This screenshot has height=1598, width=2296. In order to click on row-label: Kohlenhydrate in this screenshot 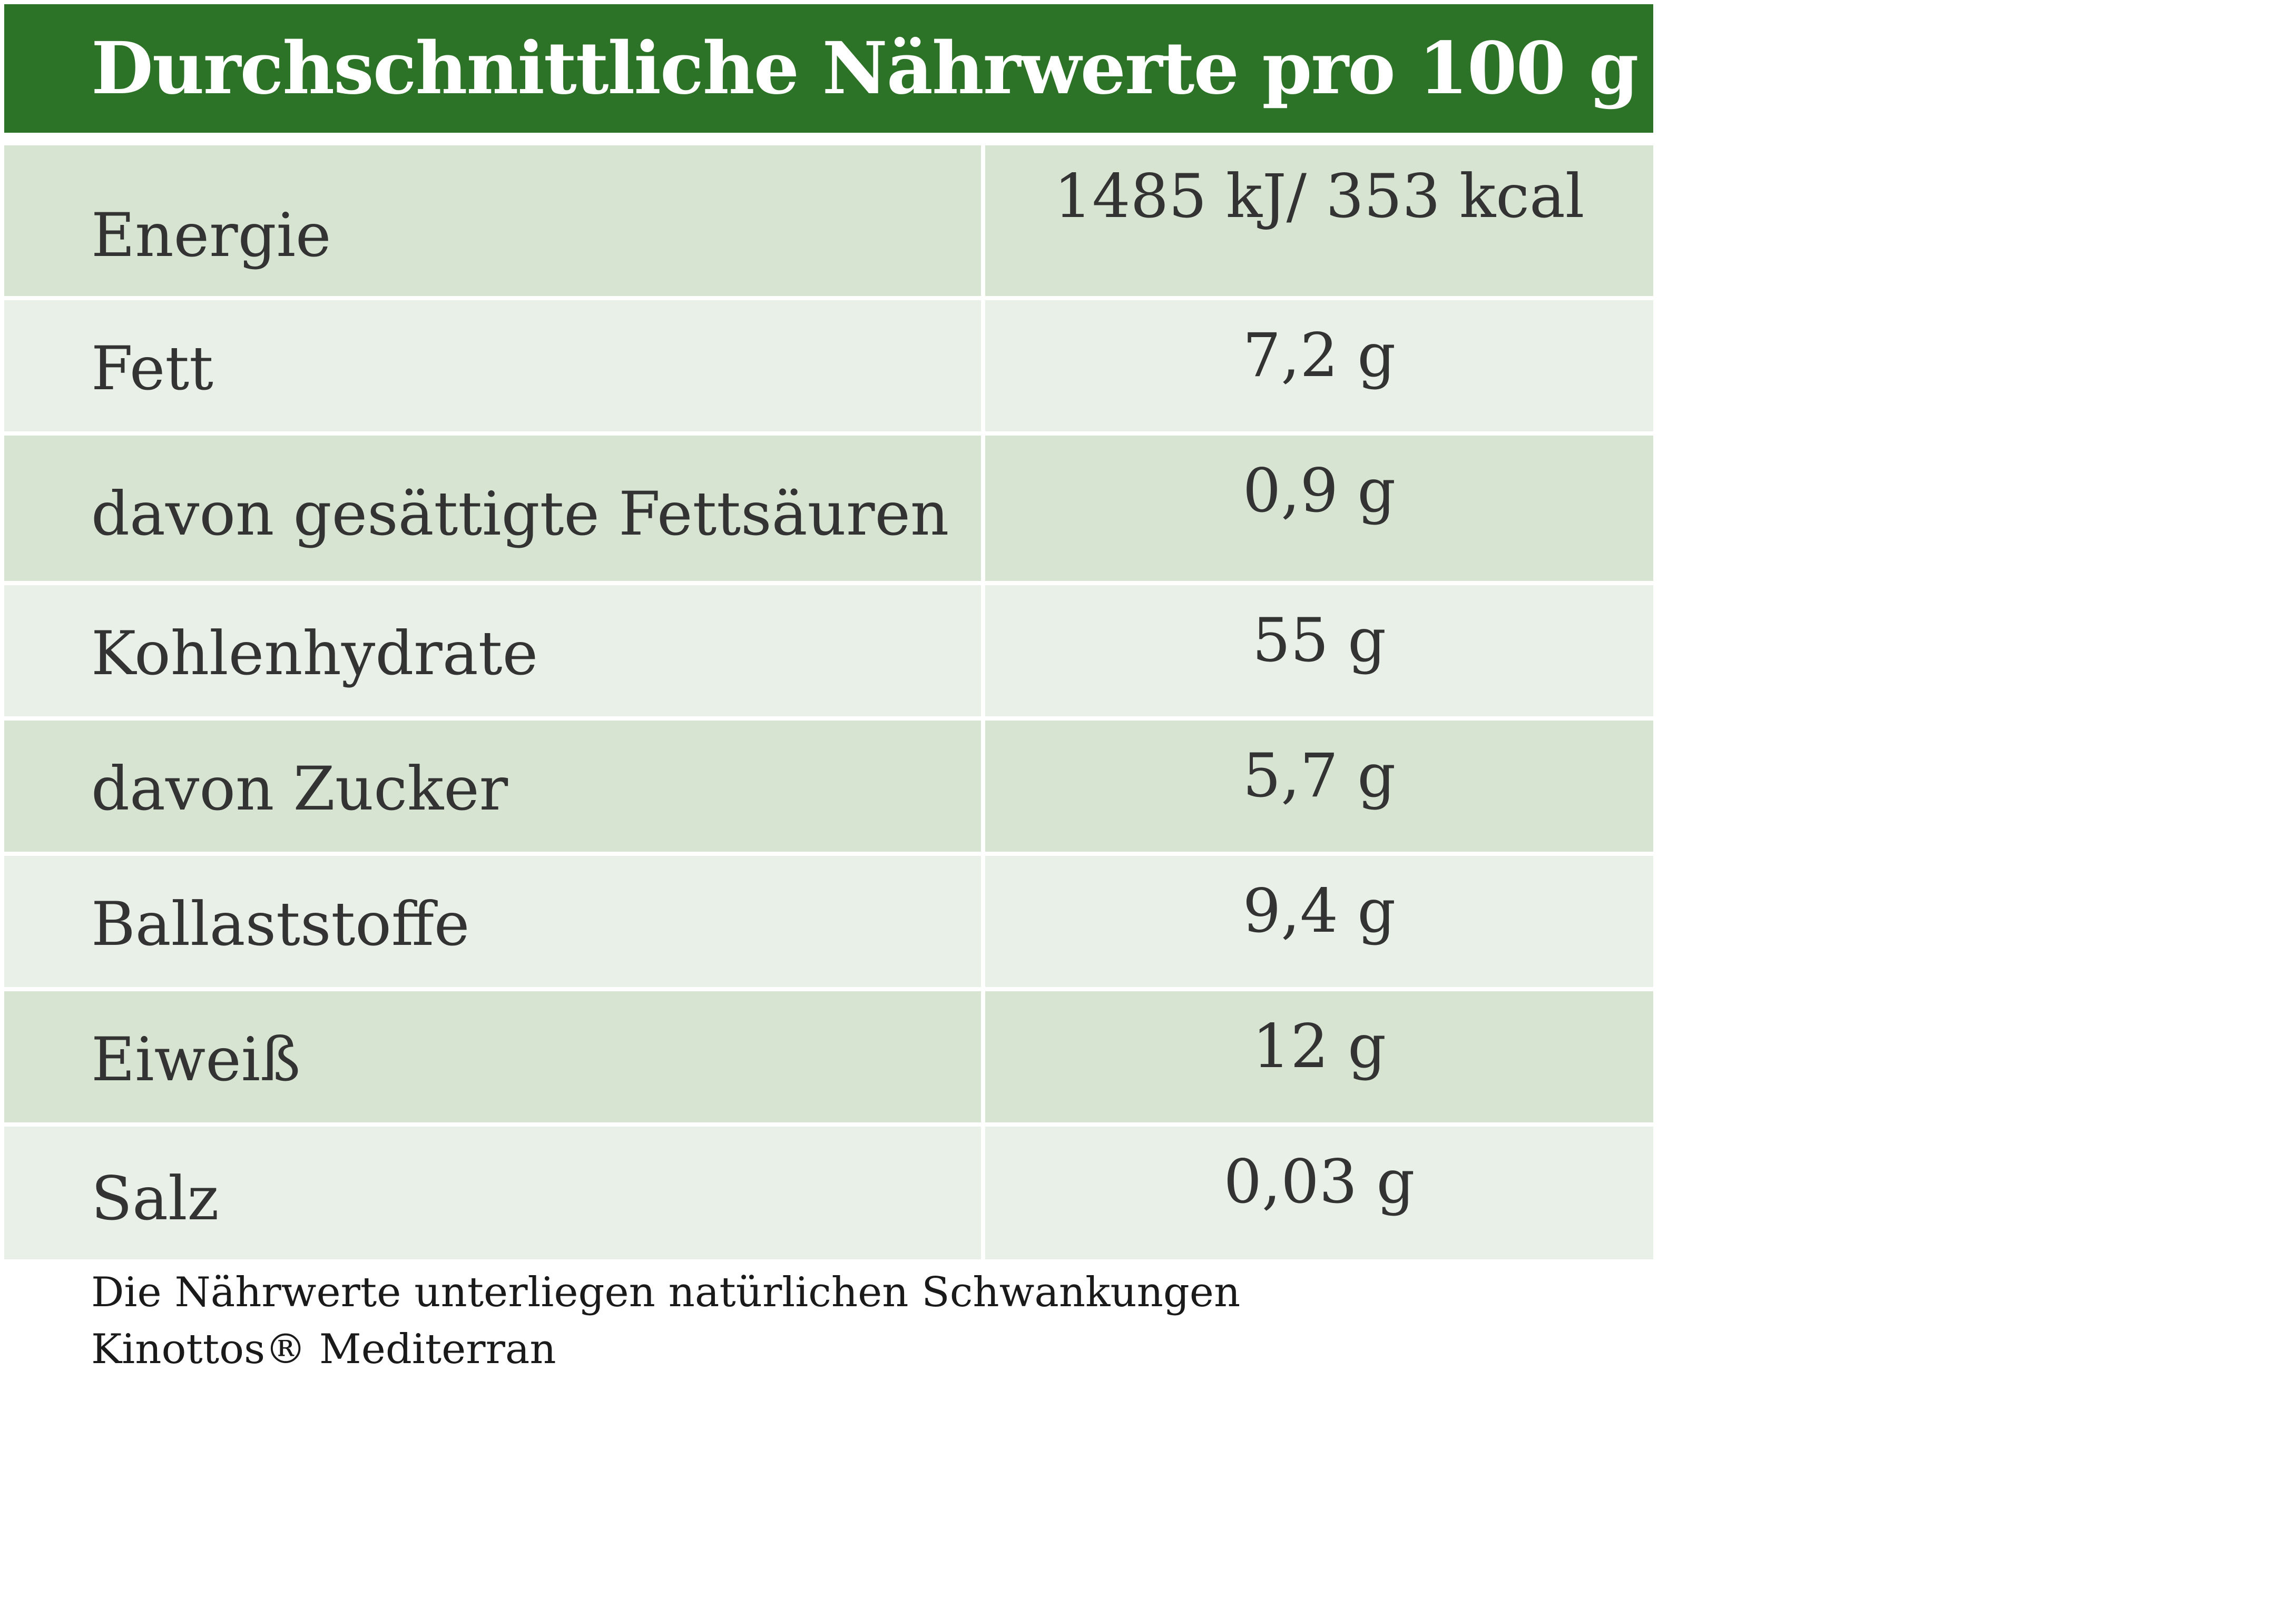, I will do `click(494, 651)`.